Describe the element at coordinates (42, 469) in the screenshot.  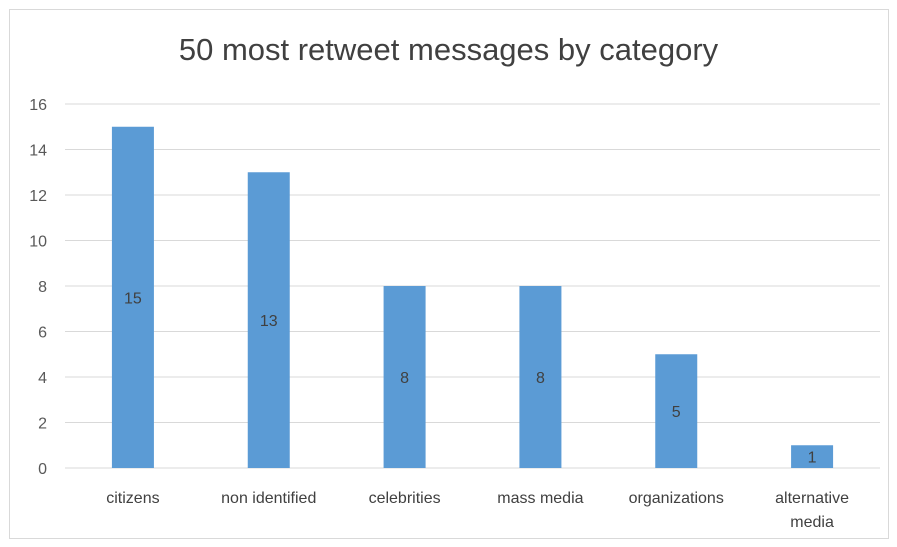
I see `y-tick-label: 0` at that location.